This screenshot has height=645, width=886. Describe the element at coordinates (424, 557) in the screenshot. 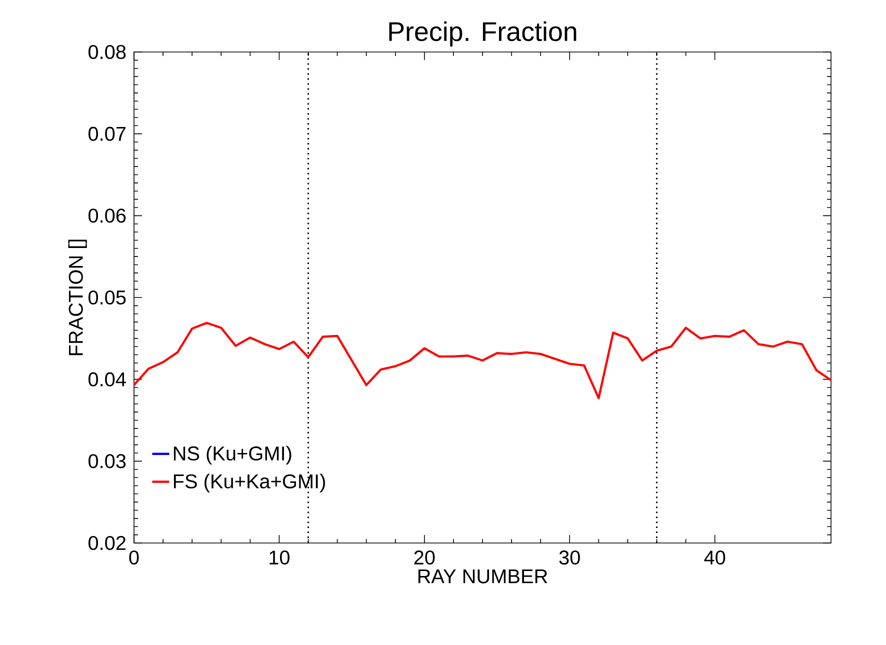

I see `x-tick-label: 20` at that location.